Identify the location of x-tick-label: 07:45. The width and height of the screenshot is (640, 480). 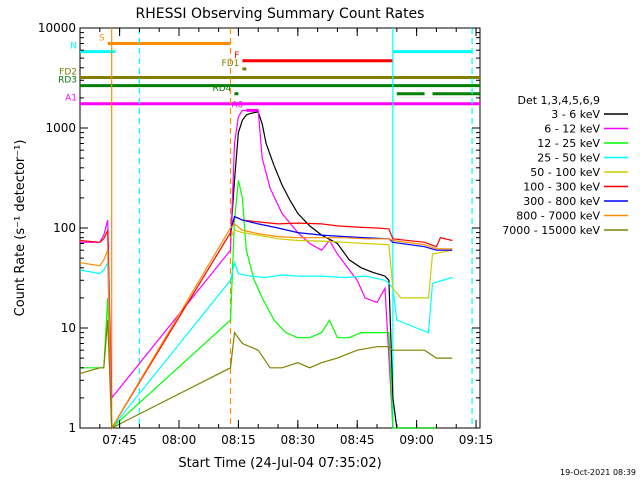
(119, 440).